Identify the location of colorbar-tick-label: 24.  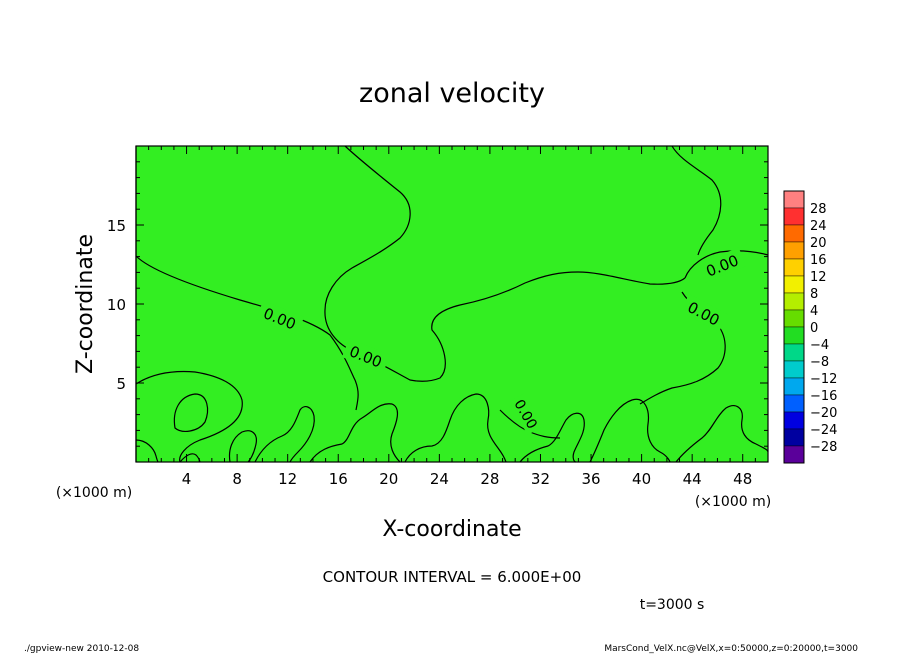
(818, 226).